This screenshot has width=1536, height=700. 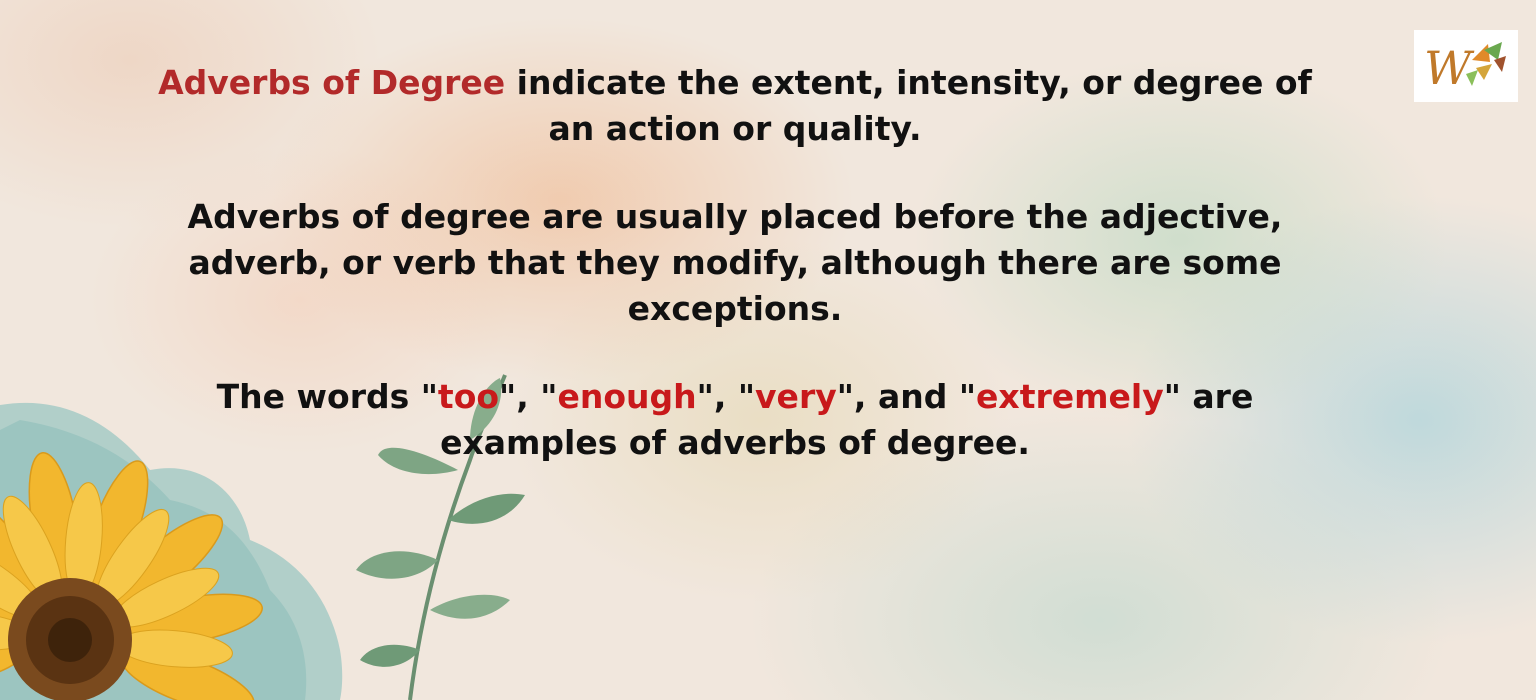 What do you see at coordinates (440, 537) in the screenshot?
I see `leaf-branch-icon` at bounding box center [440, 537].